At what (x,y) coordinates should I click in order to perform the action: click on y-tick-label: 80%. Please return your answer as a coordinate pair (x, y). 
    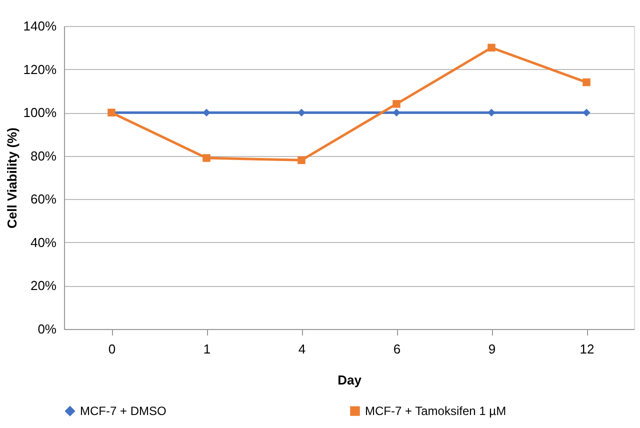
    Looking at the image, I should click on (43, 156).